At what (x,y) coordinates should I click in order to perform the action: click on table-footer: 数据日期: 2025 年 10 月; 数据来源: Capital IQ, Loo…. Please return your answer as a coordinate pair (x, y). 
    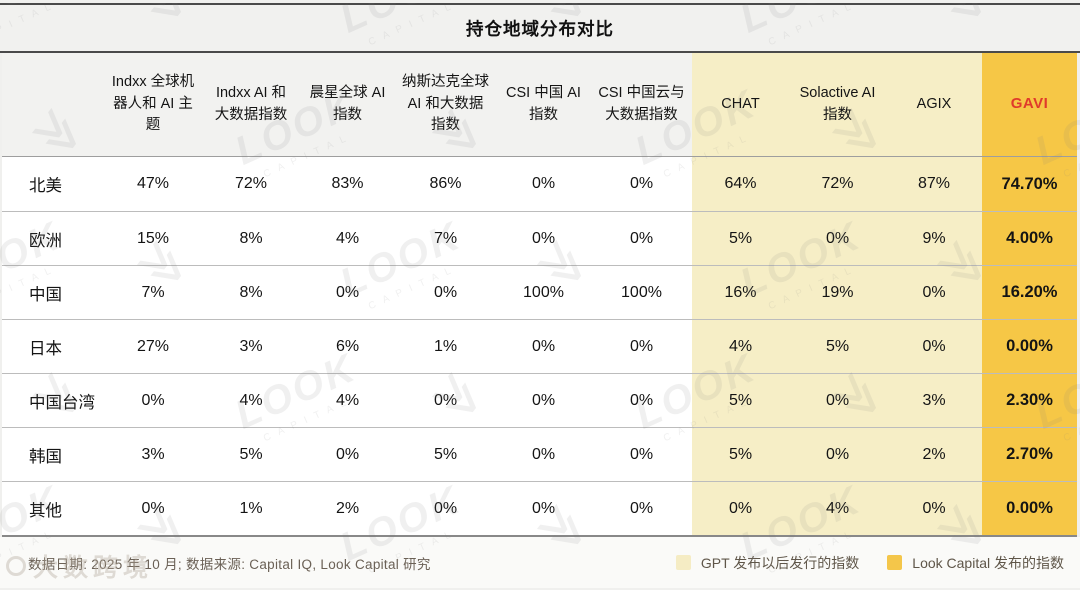
    Looking at the image, I should click on (540, 562).